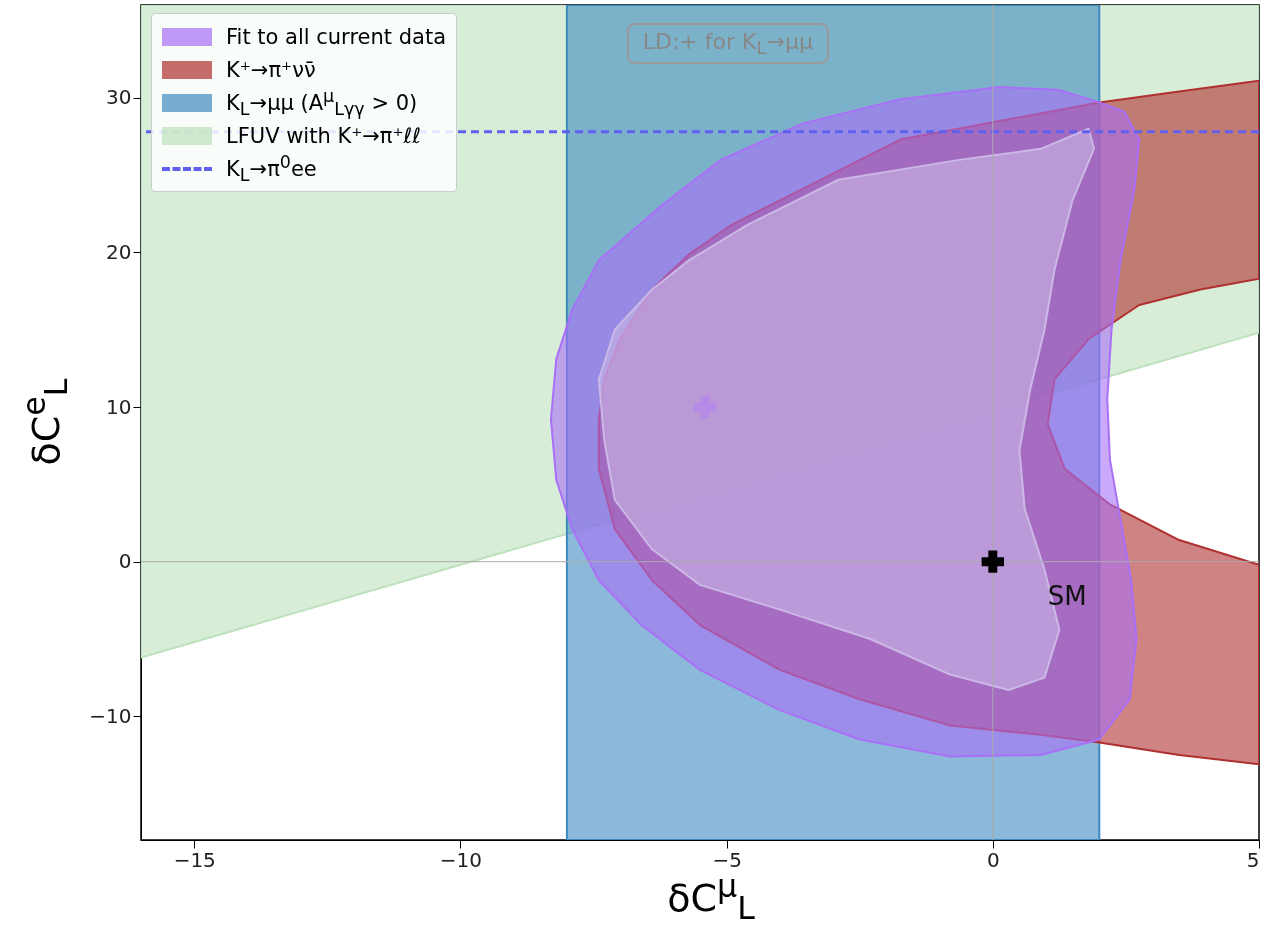 The image size is (1274, 940). I want to click on legend-label: K$_{L}$→π$^{0}$ee, so click(271, 168).